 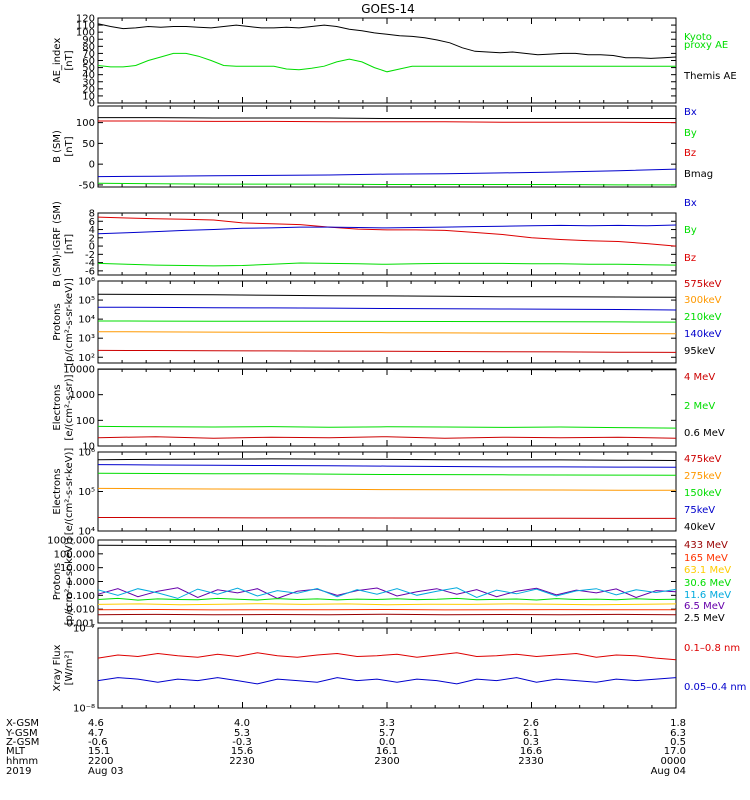 What do you see at coordinates (86, 358) in the screenshot?
I see `y-tick-label: 10²` at bounding box center [86, 358].